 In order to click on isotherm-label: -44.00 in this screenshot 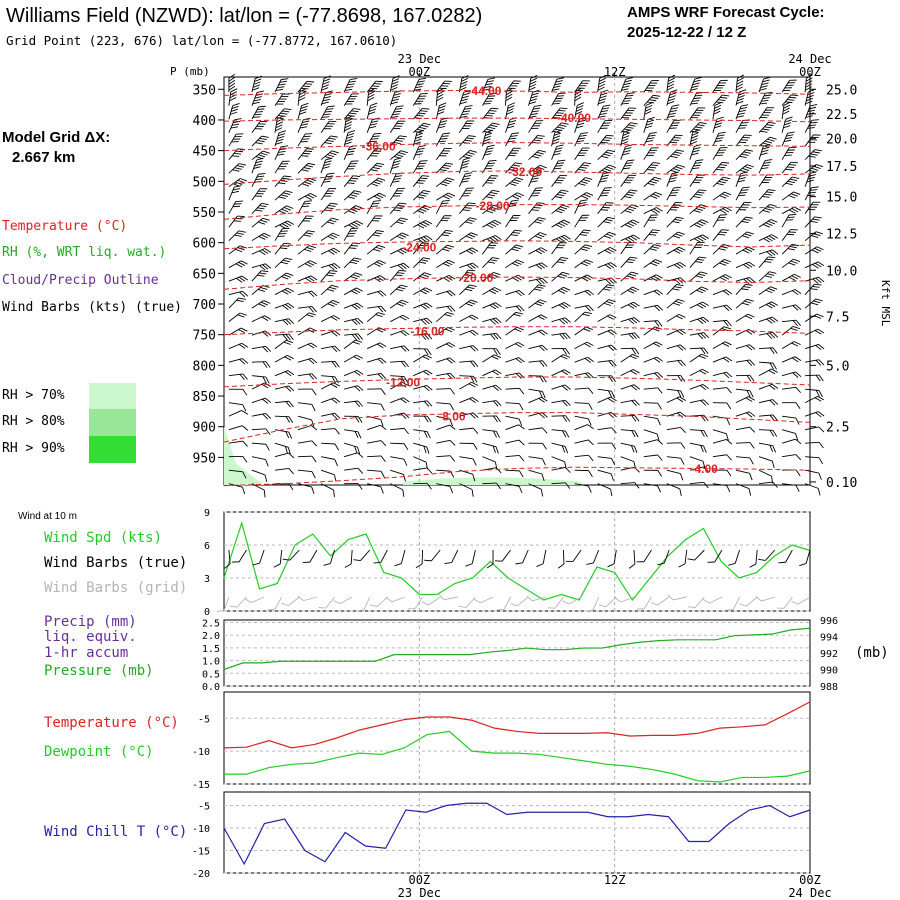, I will do `click(484, 91)`.